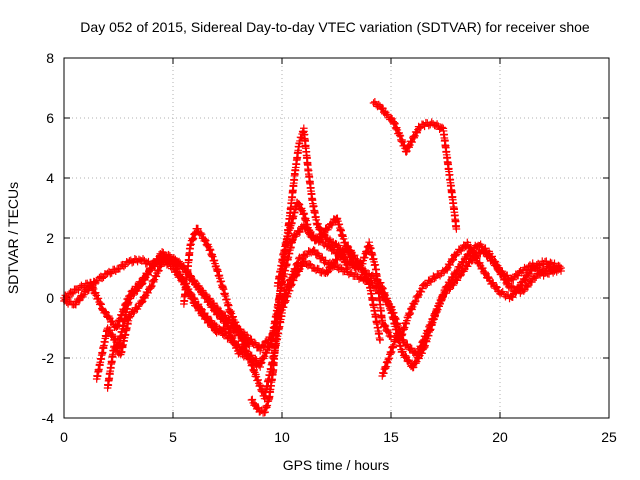  Describe the element at coordinates (50, 178) in the screenshot. I see `y-tick-label: 4` at that location.